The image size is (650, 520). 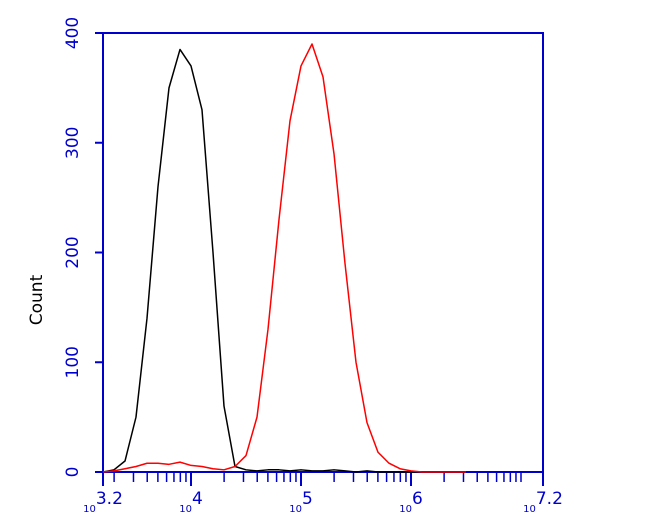 I want to click on y-tick-label: 0, so click(x=73, y=472).